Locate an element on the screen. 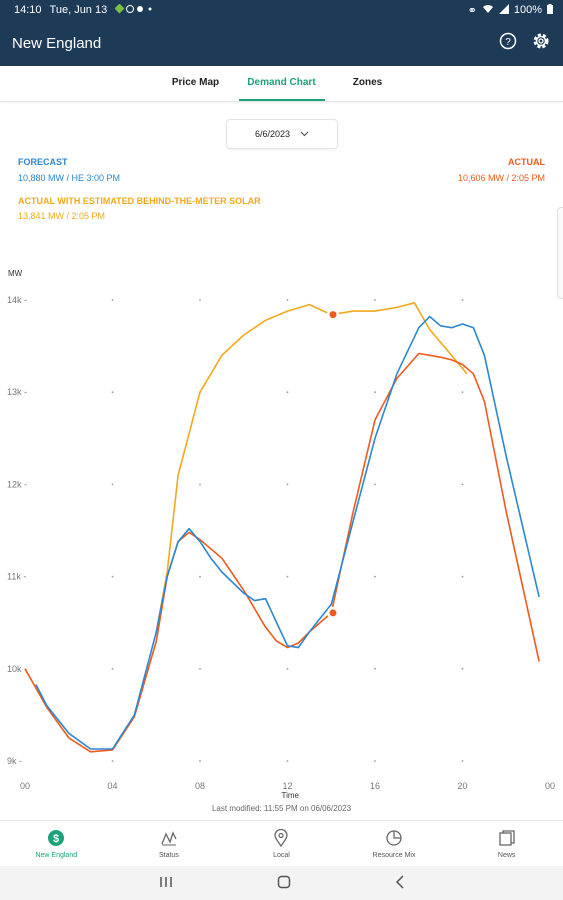  chevron-down-icon is located at coordinates (304, 134).